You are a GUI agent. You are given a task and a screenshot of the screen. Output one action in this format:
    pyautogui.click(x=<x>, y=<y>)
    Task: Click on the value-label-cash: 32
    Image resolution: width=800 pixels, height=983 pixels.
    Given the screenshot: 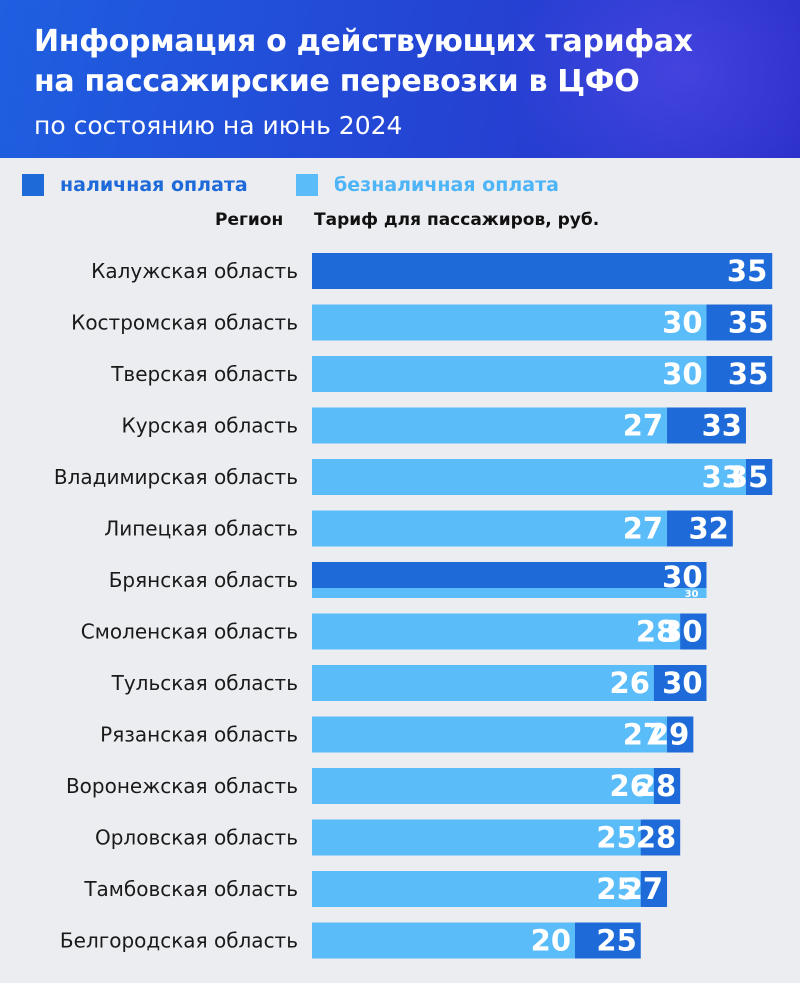 What is the action you would take?
    pyautogui.click(x=708, y=529)
    